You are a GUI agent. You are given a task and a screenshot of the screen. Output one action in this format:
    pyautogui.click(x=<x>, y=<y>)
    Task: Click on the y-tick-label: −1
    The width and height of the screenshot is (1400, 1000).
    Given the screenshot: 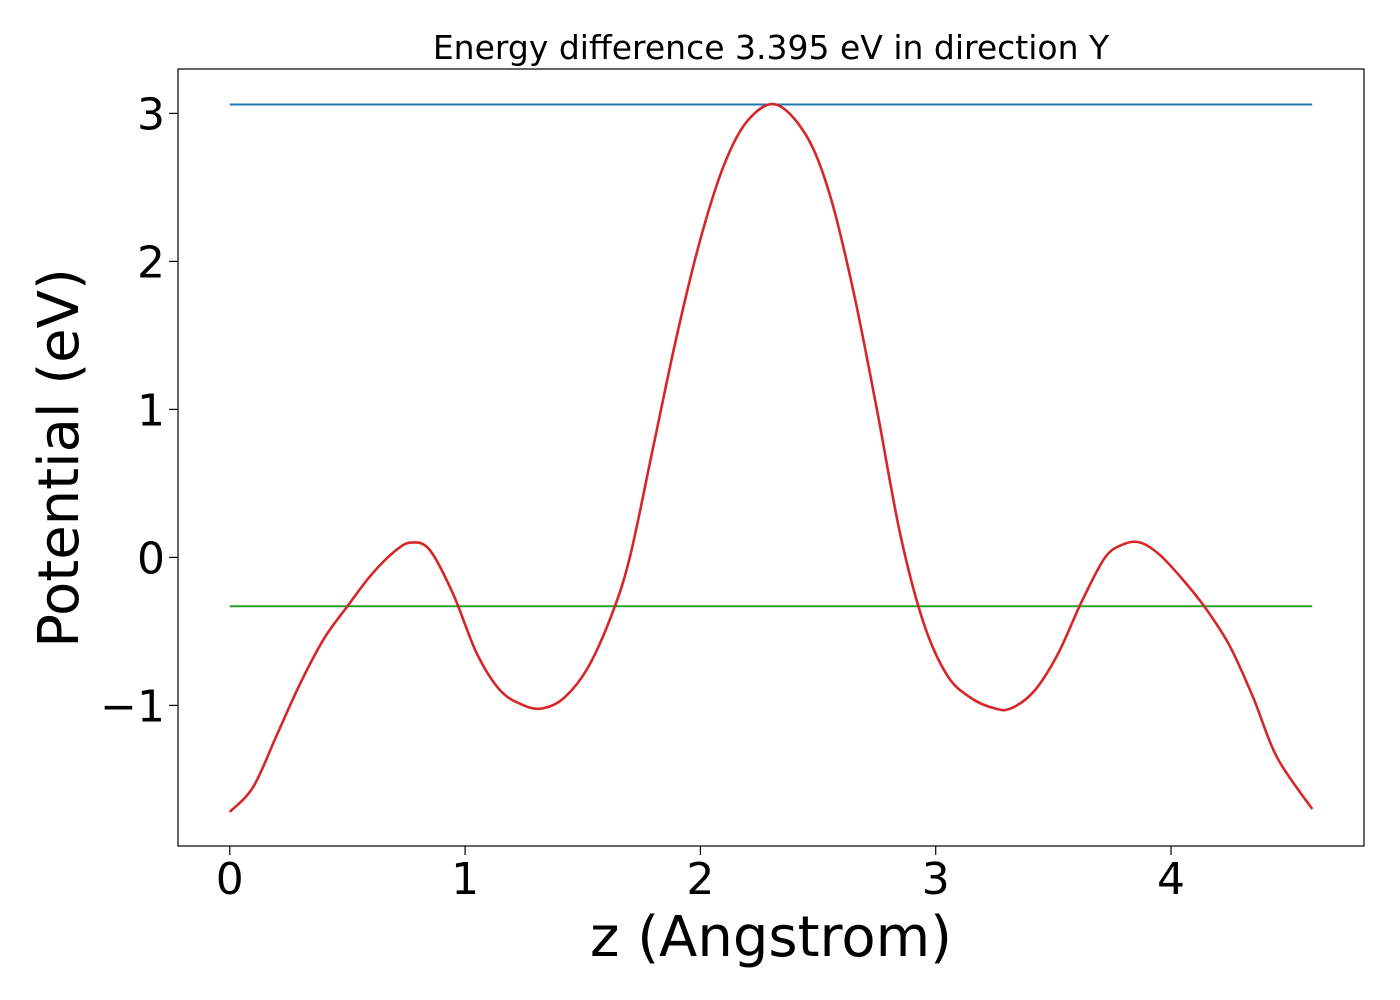 What is the action you would take?
    pyautogui.click(x=132, y=706)
    